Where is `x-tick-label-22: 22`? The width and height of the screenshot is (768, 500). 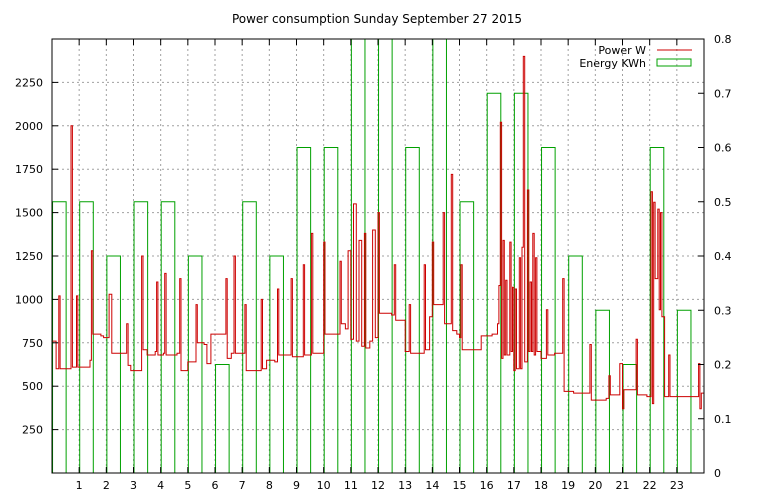
x-tick-label-22: 22 is located at coordinates (650, 485).